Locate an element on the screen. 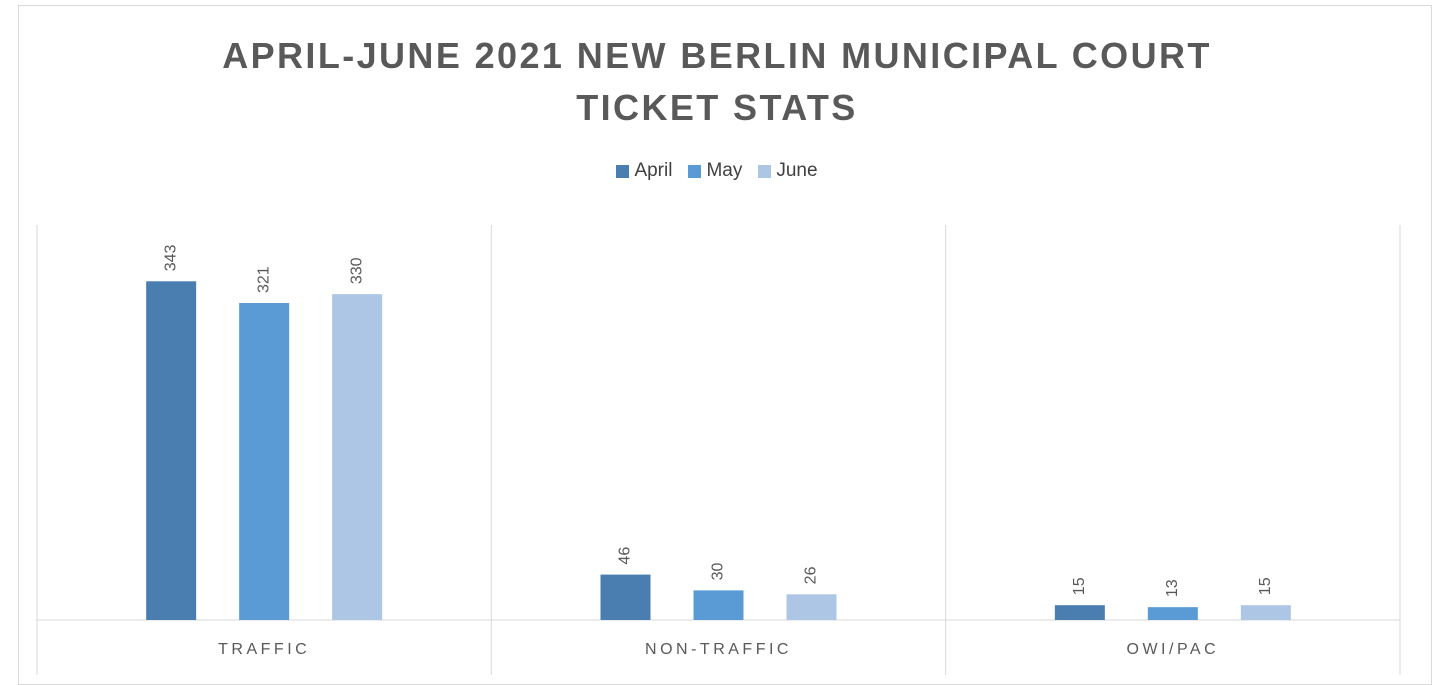 This screenshot has width=1434, height=685. legend-item: May is located at coordinates (715, 171).